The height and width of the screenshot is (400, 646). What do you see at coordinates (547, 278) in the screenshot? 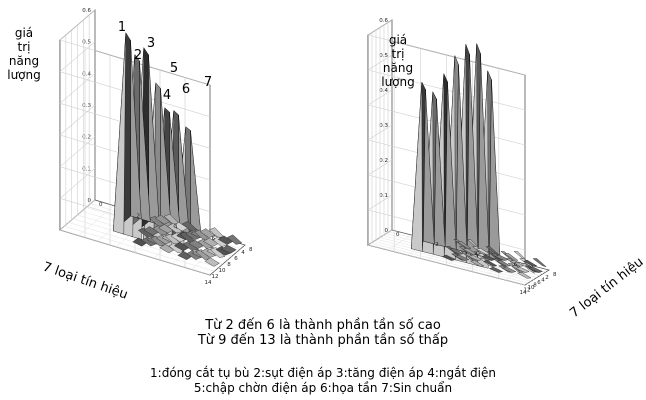
I see `y-tick-label: 2` at bounding box center [547, 278].